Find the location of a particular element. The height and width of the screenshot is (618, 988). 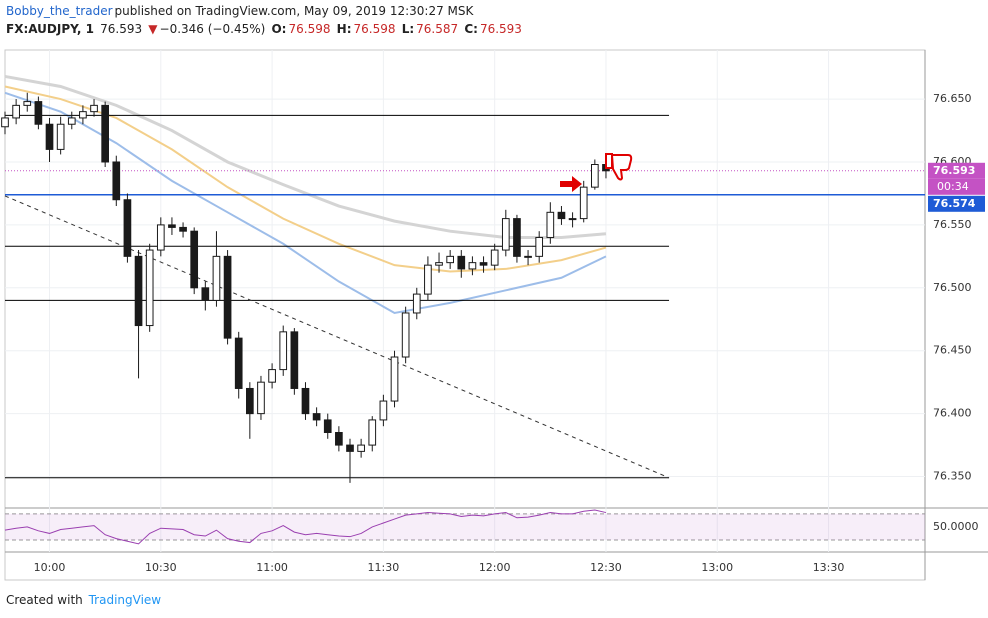

price-tag is located at coordinates (956, 170).